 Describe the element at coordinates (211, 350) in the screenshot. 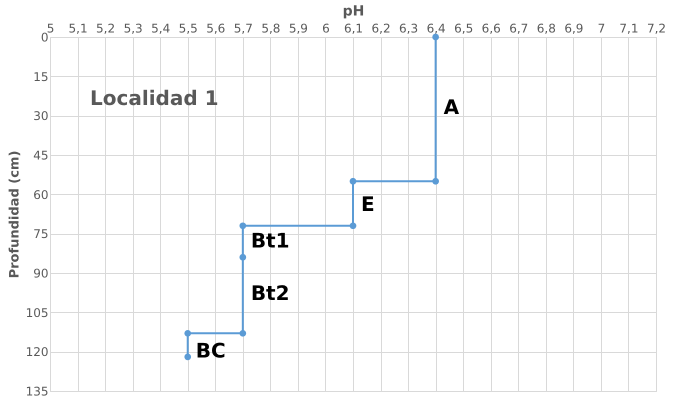

I see `annotation: BC` at that location.